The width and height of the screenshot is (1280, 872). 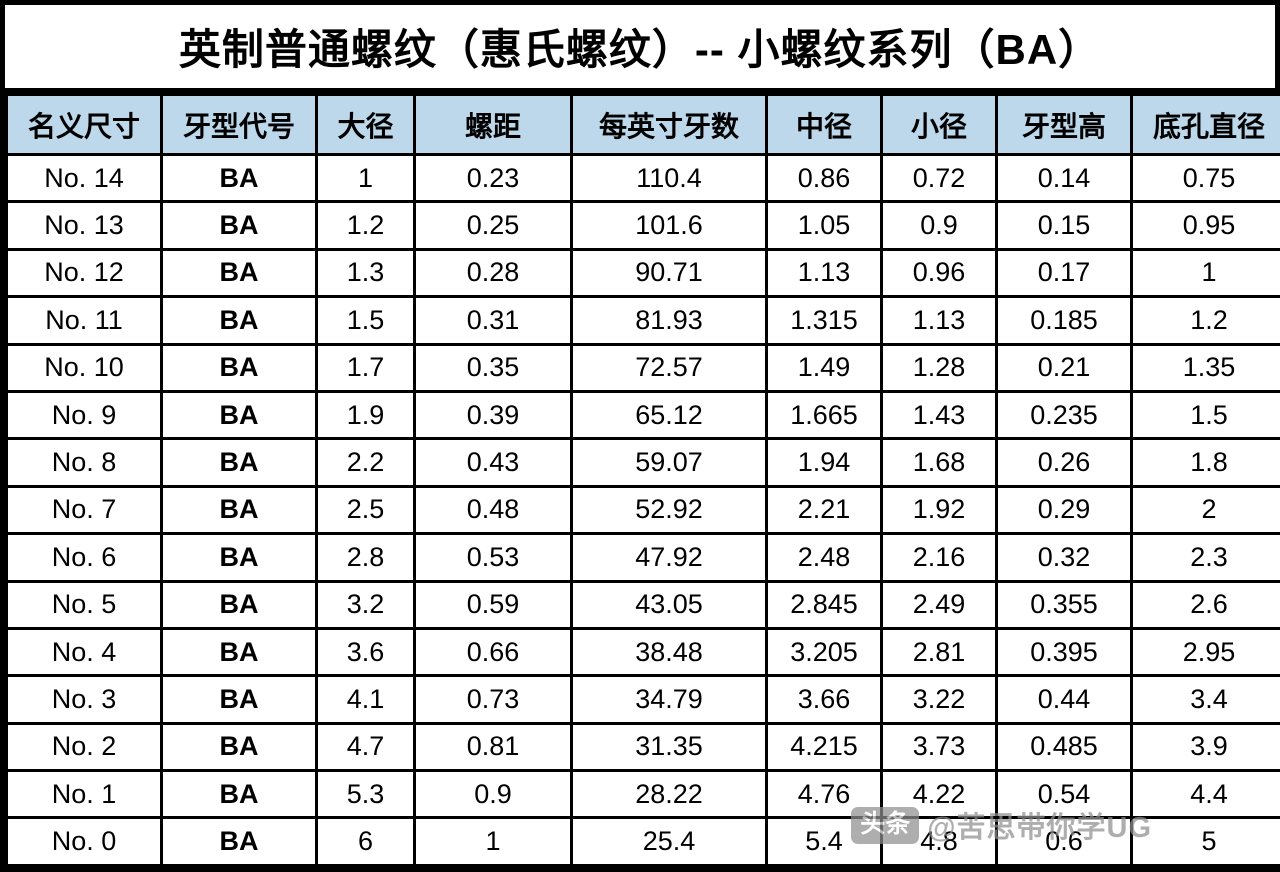 What do you see at coordinates (824, 462) in the screenshot?
I see `table-cell: 1.94` at bounding box center [824, 462].